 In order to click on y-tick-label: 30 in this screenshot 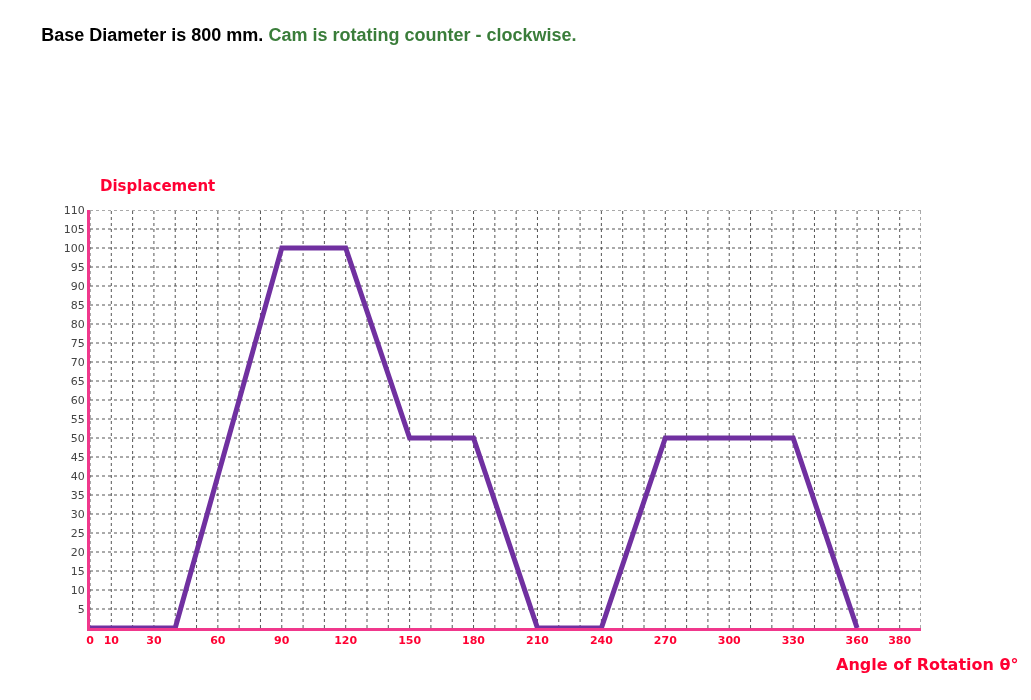, I will do `click(77, 514)`.